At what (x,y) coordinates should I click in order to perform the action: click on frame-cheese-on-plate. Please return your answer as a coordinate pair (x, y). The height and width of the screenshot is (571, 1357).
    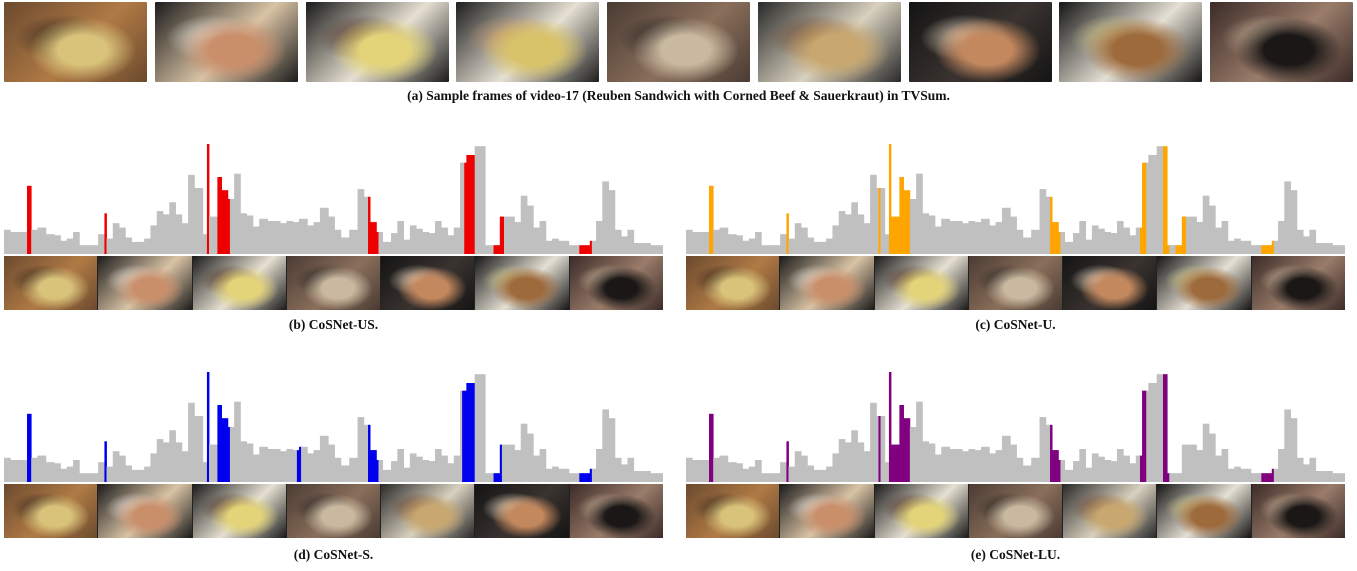
    Looking at the image, I should click on (377, 42).